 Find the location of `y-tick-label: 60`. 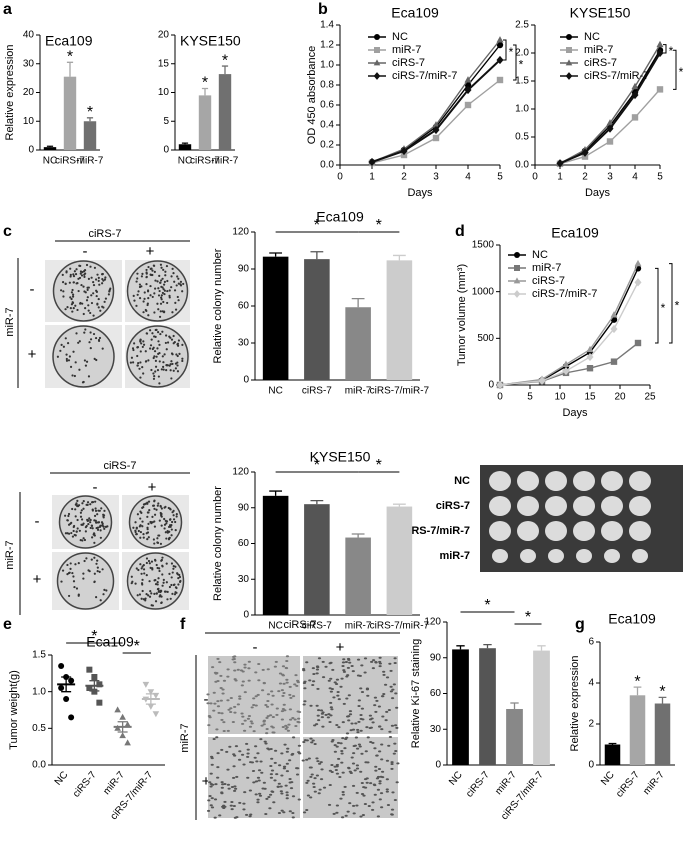

y-tick-label: 60 is located at coordinates (244, 306).